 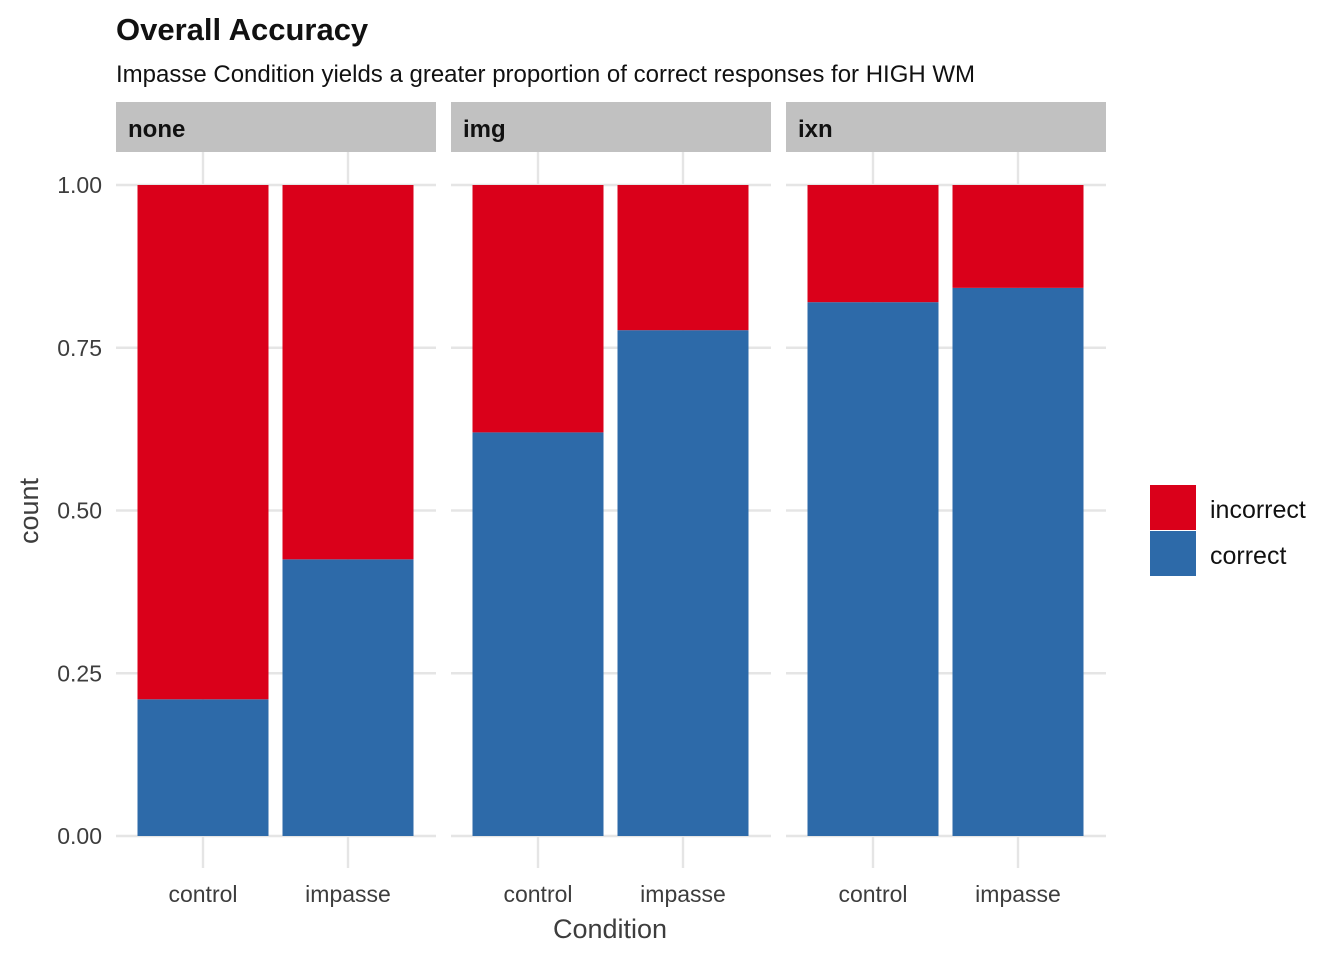 I want to click on facet-strip-label: none, so click(x=156, y=129).